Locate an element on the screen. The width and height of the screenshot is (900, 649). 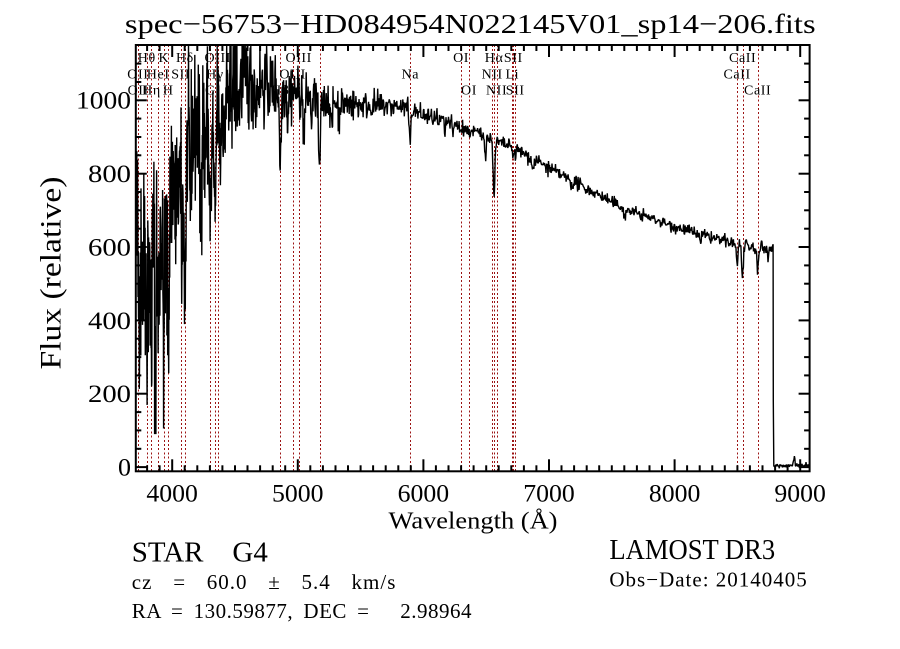
svg-text: LAMOST DR3 is located at coordinates (692, 550).